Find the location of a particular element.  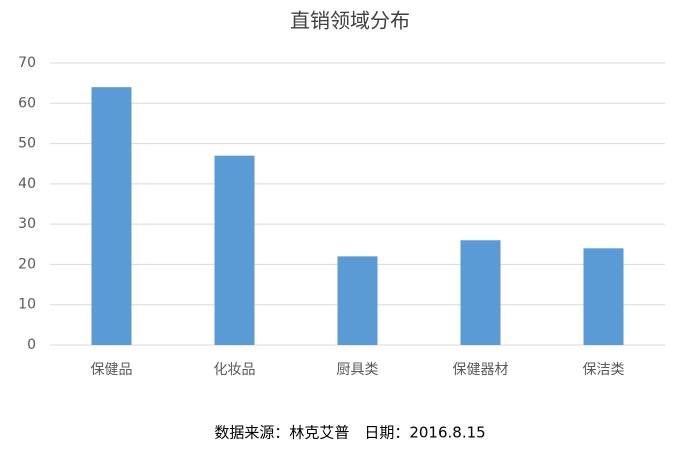

y-tick-label: 40 is located at coordinates (27, 184).